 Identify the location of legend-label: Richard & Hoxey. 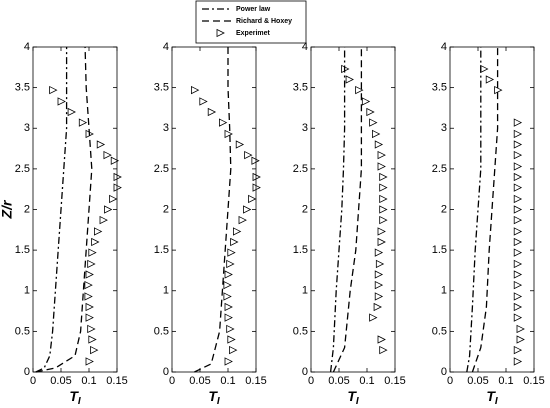
(264, 21).